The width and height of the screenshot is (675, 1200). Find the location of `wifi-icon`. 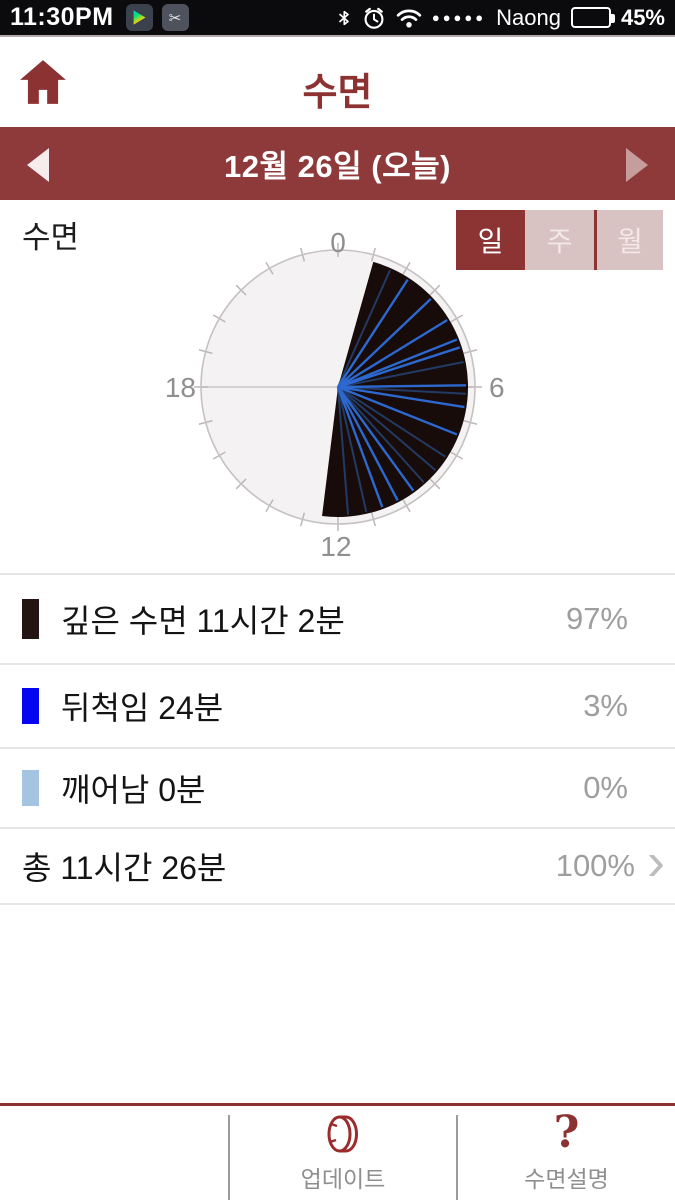

wifi-icon is located at coordinates (409, 18).